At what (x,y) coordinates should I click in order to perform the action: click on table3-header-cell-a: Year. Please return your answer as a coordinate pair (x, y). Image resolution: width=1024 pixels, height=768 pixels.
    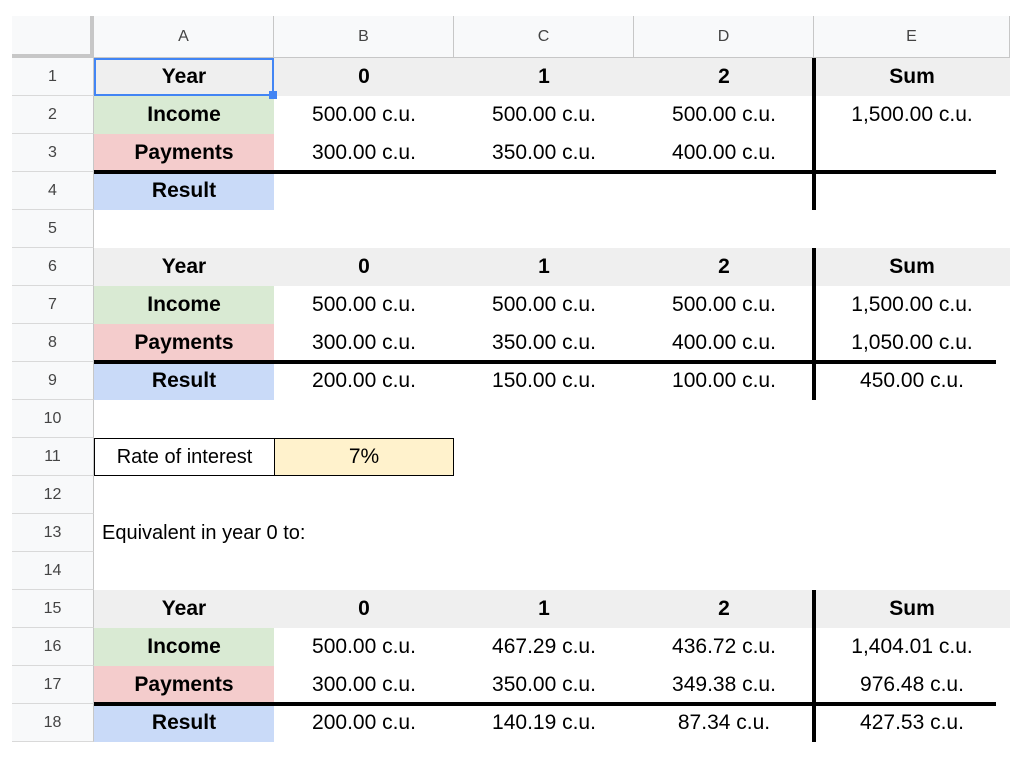
    Looking at the image, I should click on (184, 609).